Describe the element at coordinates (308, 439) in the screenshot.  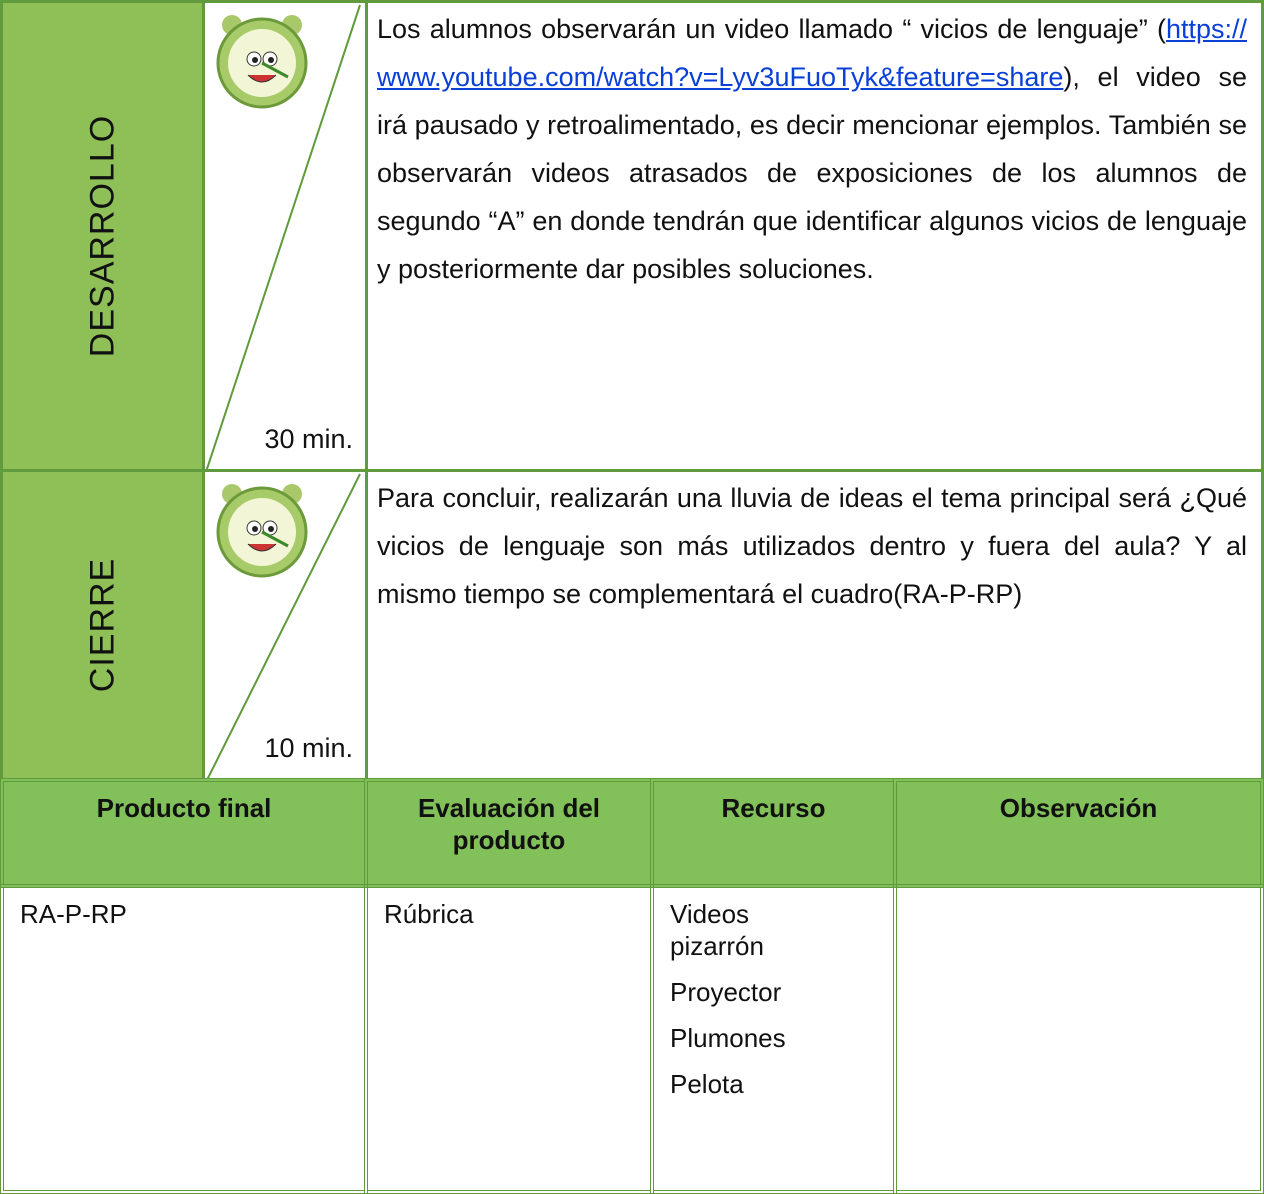
I see `time-label: 30 min.` at that location.